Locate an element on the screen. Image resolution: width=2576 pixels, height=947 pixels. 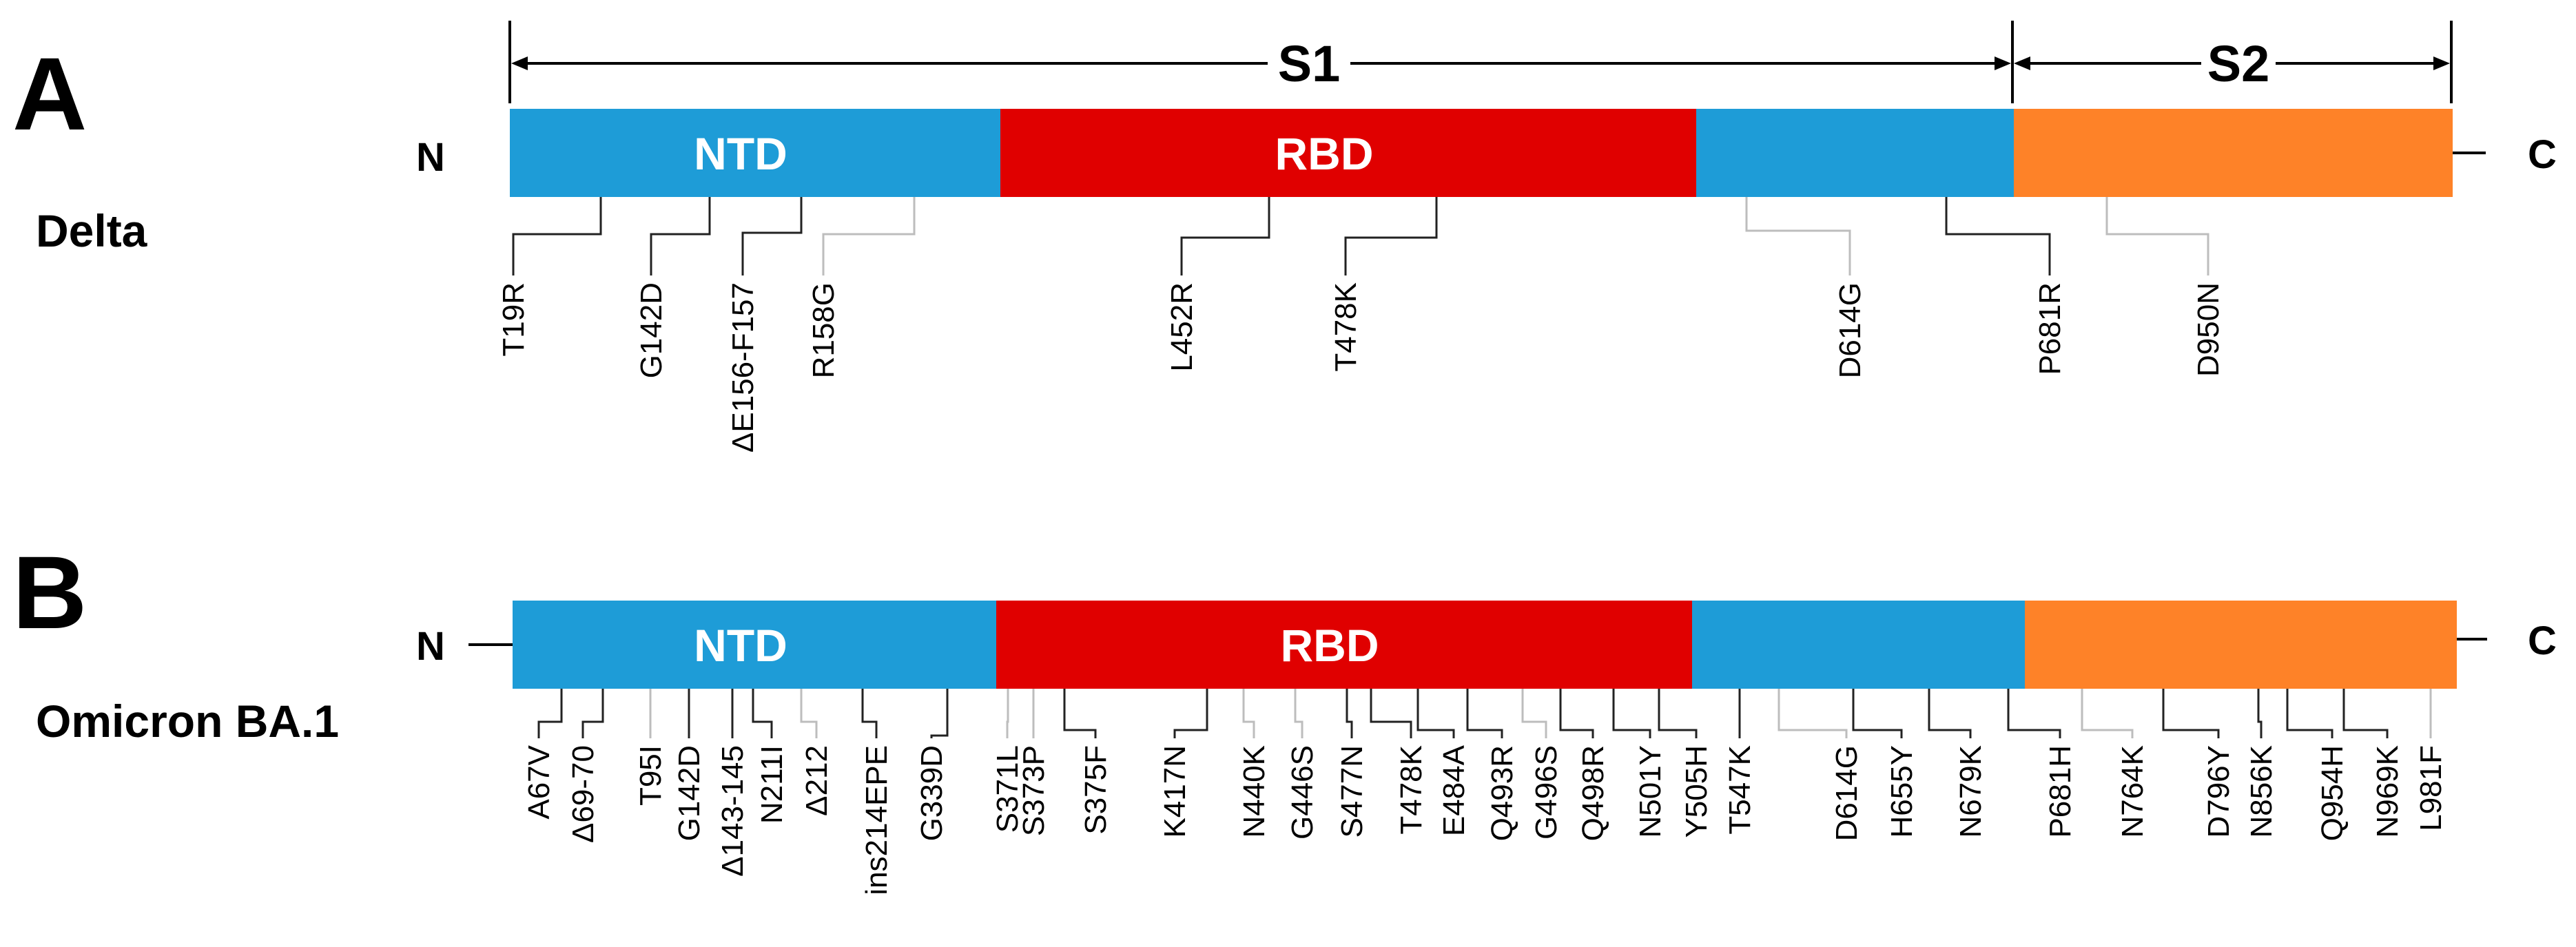
mutation-label: T547K is located at coordinates (1740, 790).